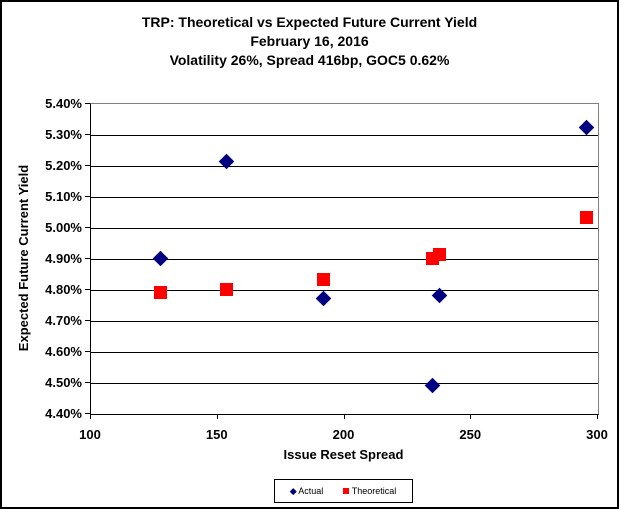 This screenshot has height=509, width=619. I want to click on legend: Actual Theoretical, so click(343, 491).